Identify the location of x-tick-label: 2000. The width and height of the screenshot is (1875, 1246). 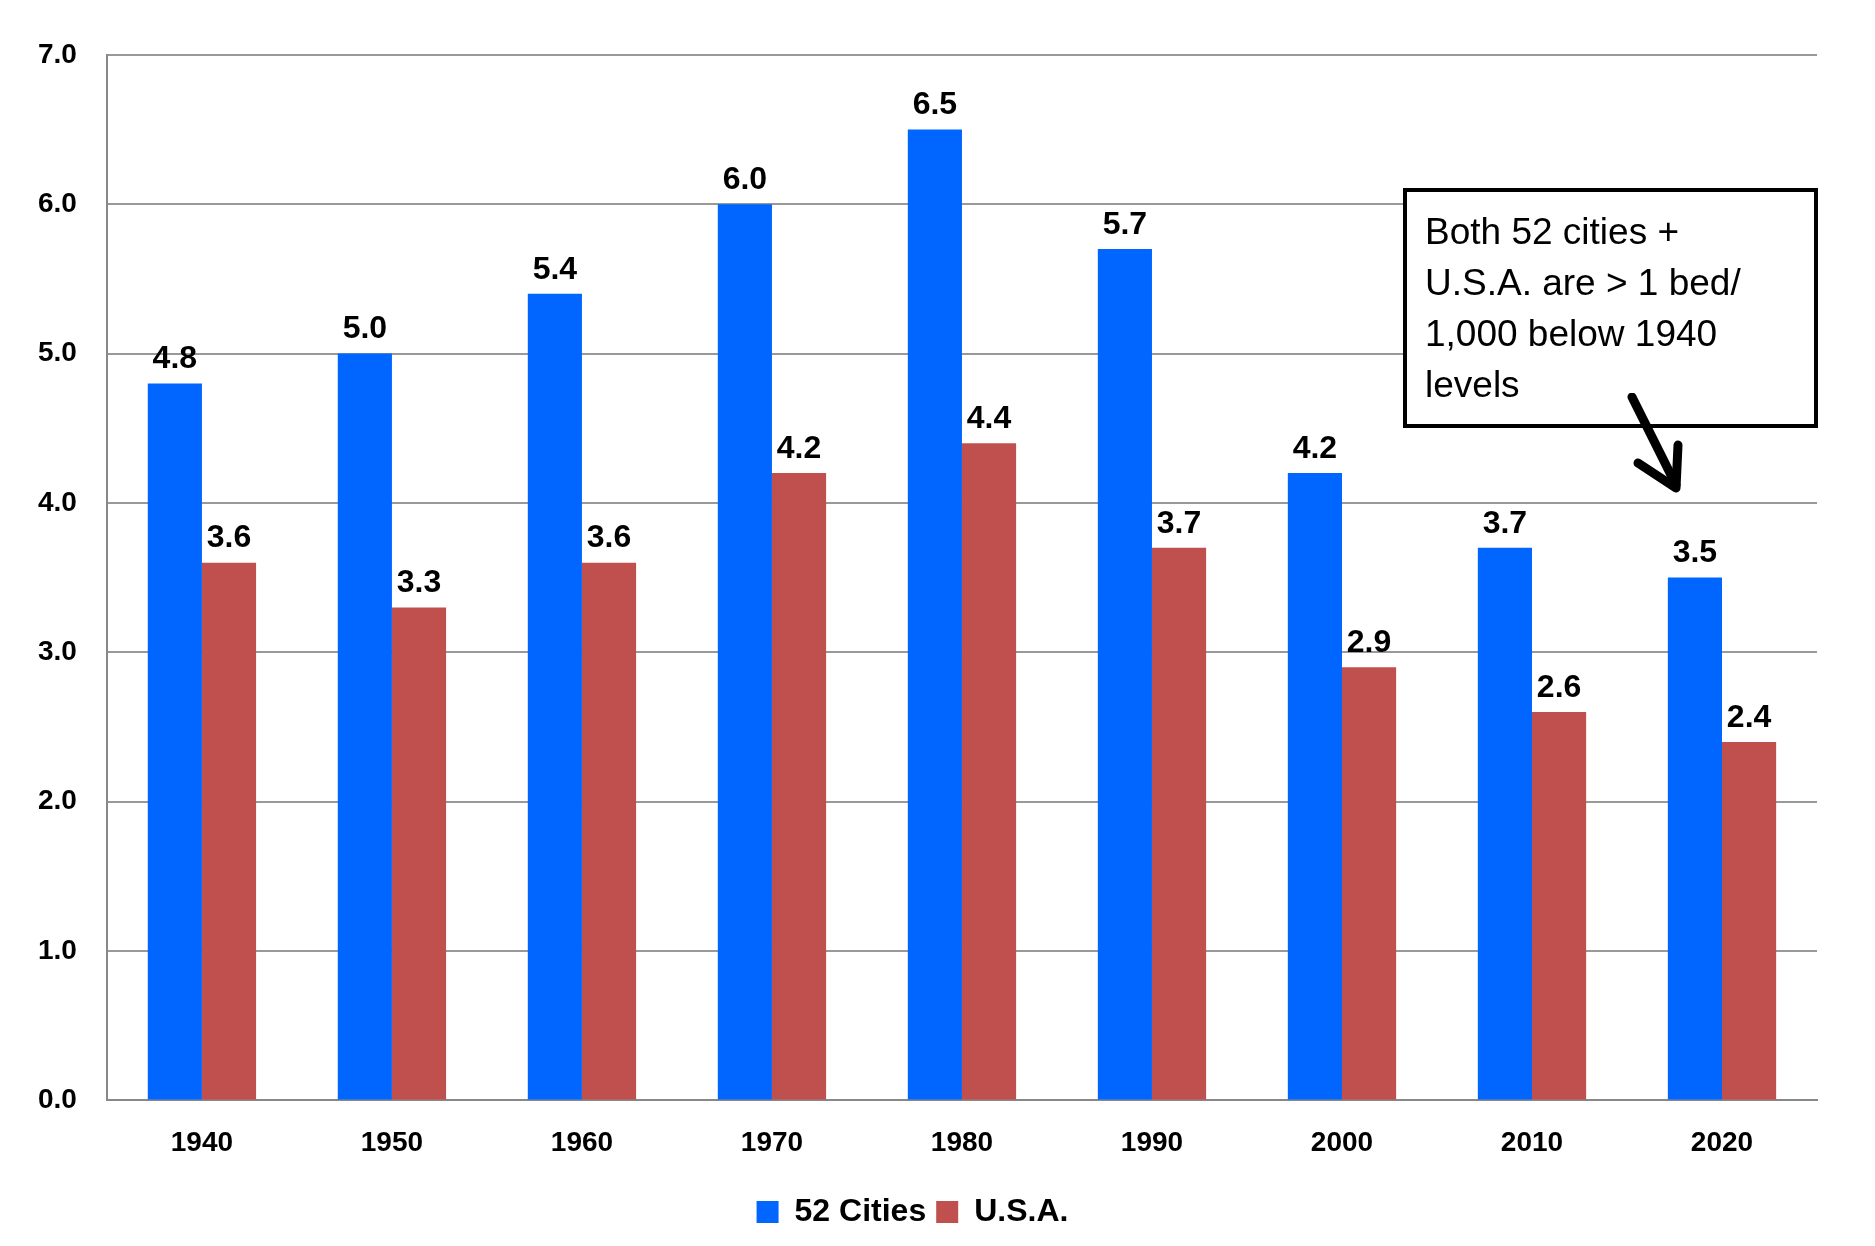
(1342, 1141).